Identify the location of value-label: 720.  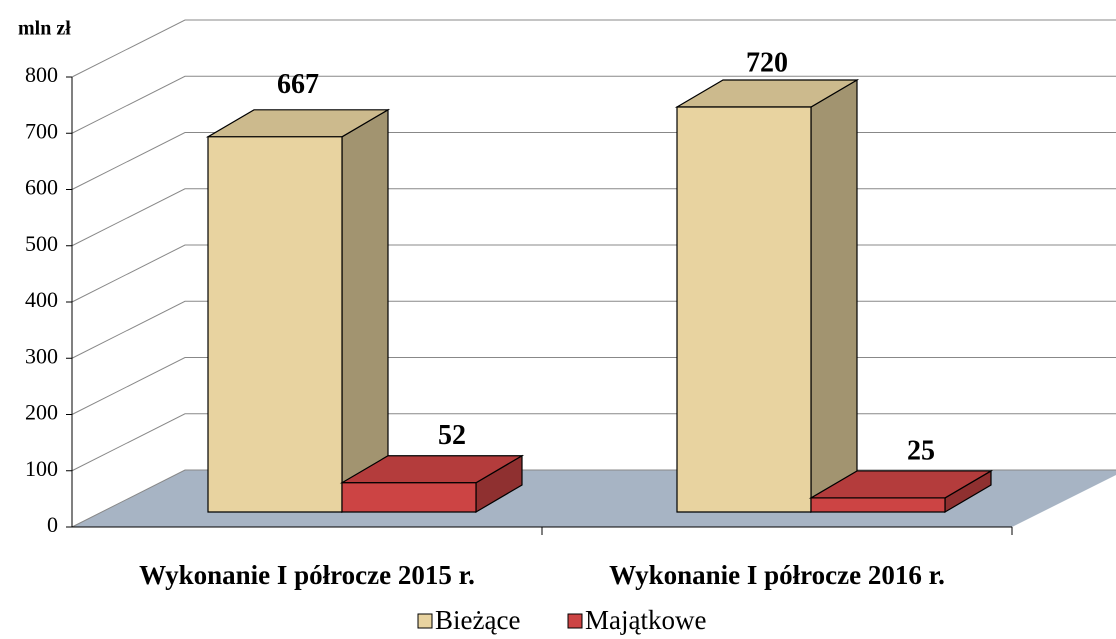
(767, 62).